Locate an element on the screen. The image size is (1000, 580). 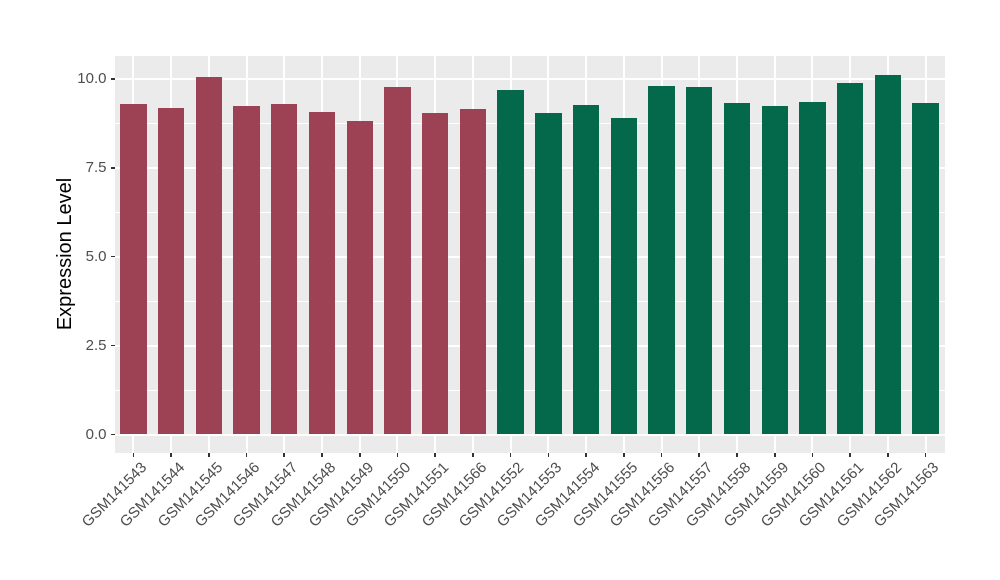
bar-GSM141548 is located at coordinates (322, 273).